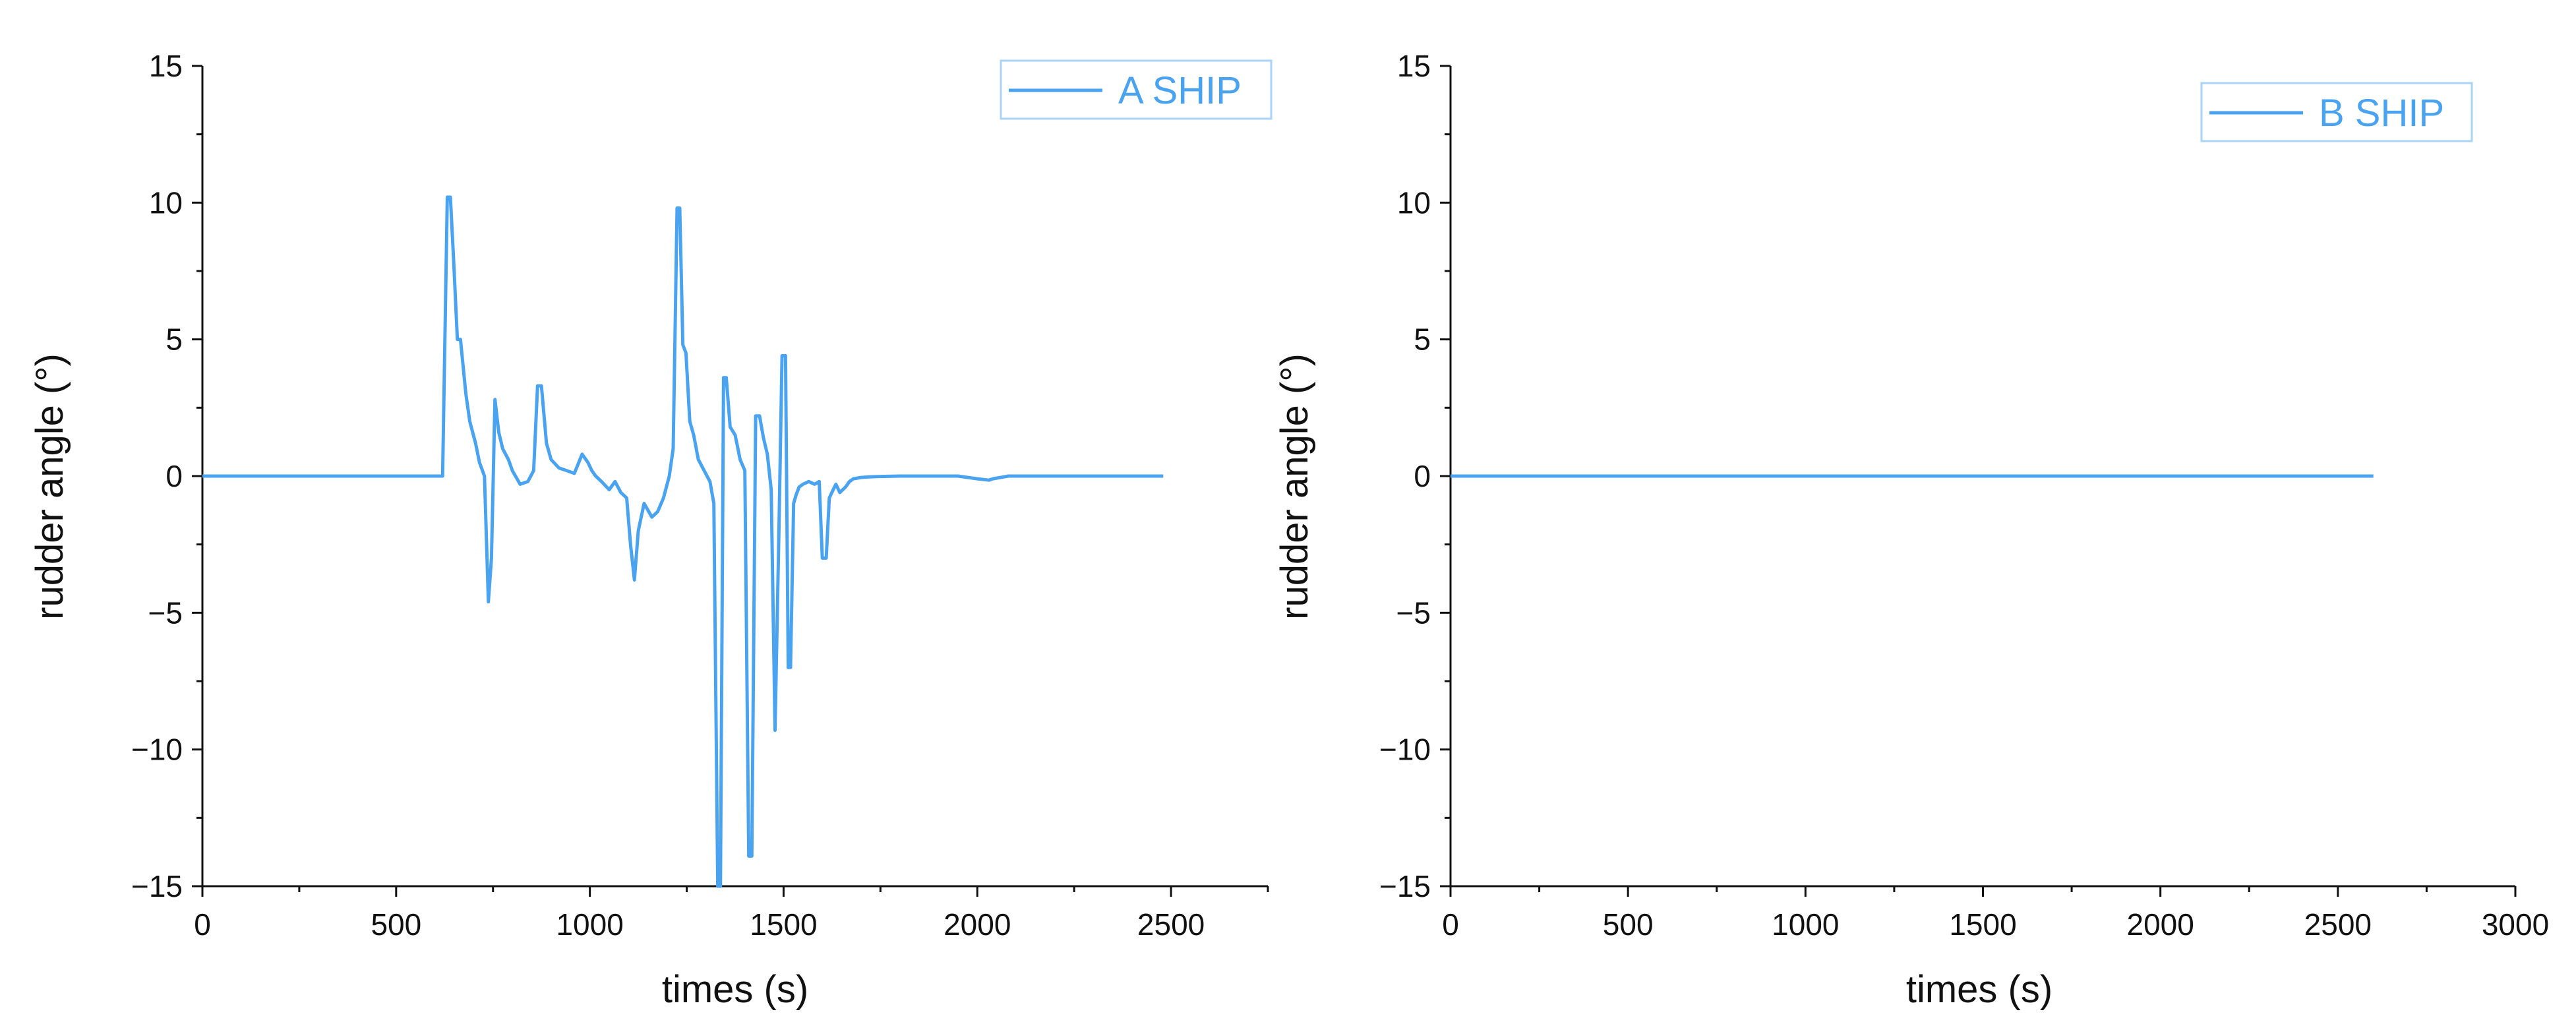  What do you see at coordinates (49, 487) in the screenshot?
I see `y-axis-title-a: rudder angle (°)` at bounding box center [49, 487].